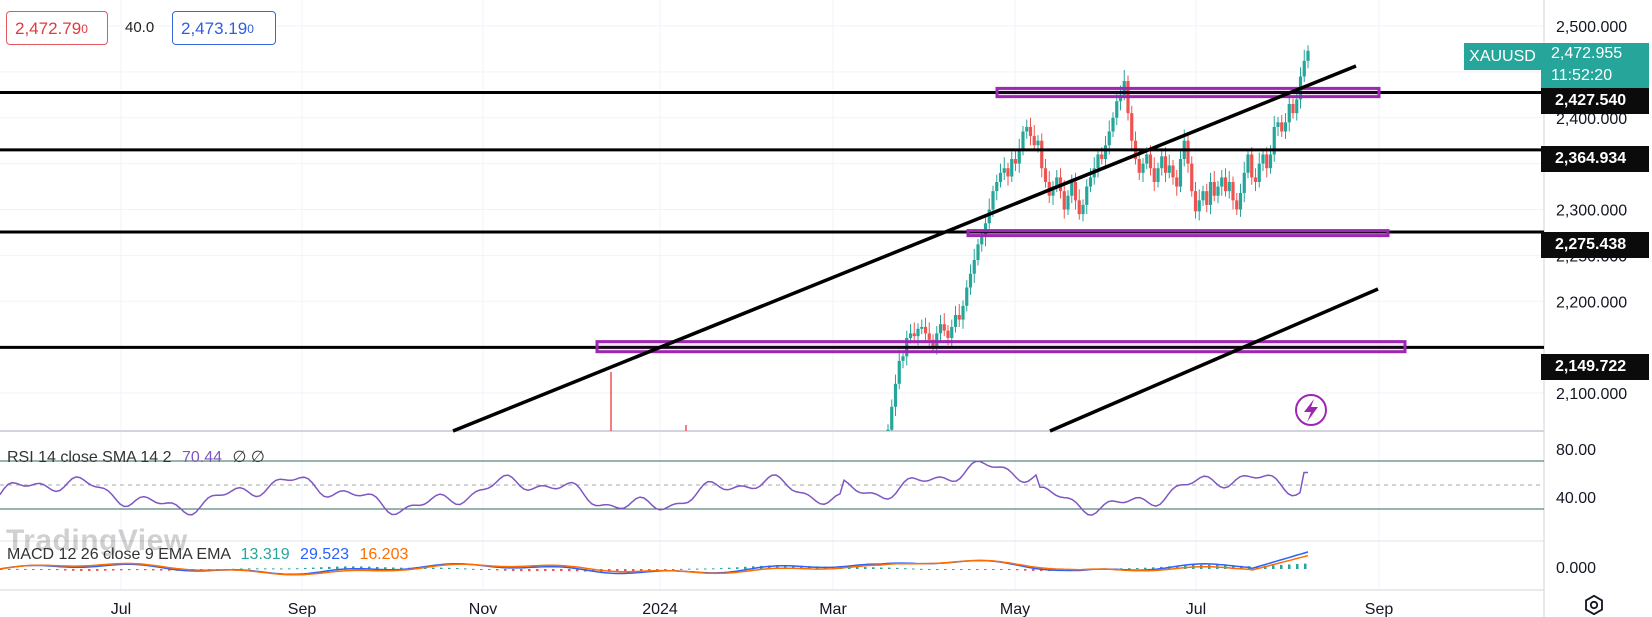 The image size is (1652, 617). Describe the element at coordinates (1594, 605) in the screenshot. I see `settings-gear-icon` at that location.